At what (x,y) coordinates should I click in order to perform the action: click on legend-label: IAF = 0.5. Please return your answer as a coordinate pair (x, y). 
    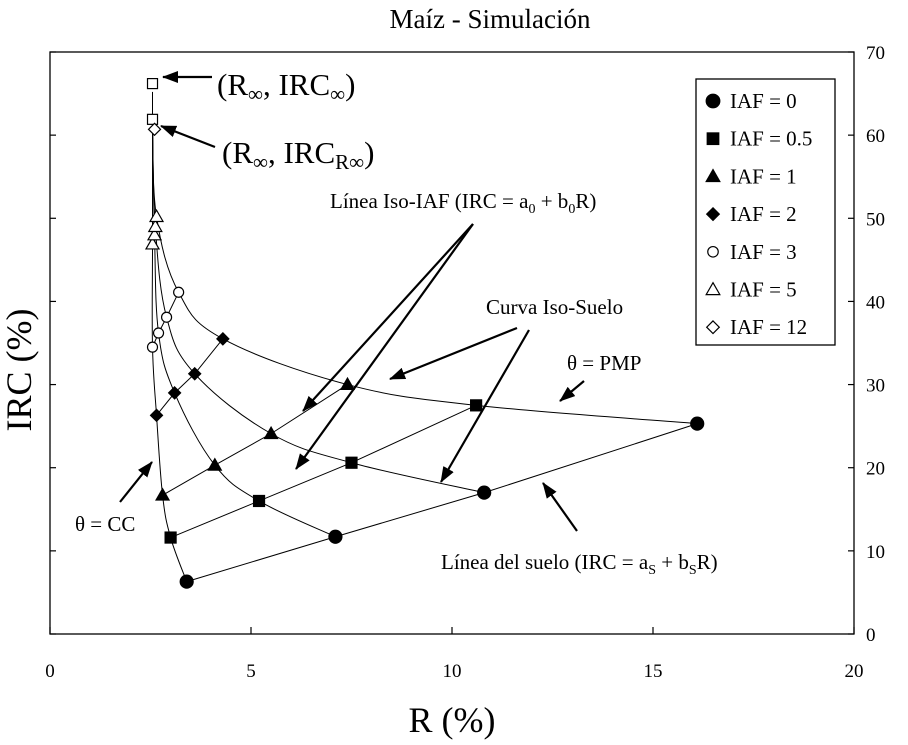
    Looking at the image, I should click on (771, 139).